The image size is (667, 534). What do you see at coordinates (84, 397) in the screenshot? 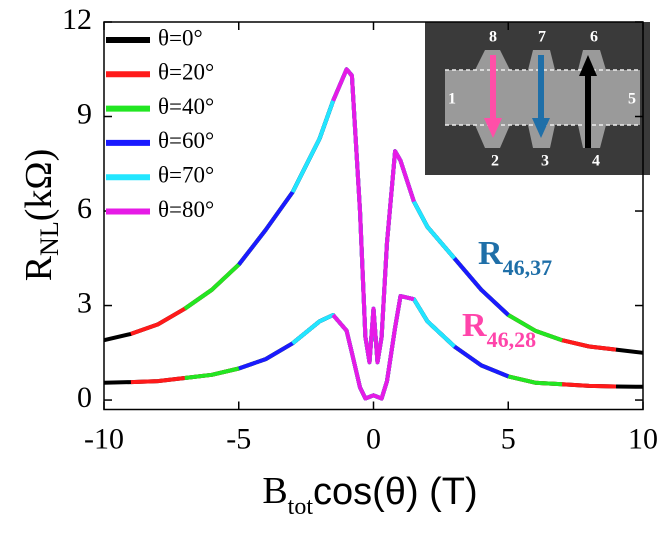
I see `y-tick-label: 0` at bounding box center [84, 397].